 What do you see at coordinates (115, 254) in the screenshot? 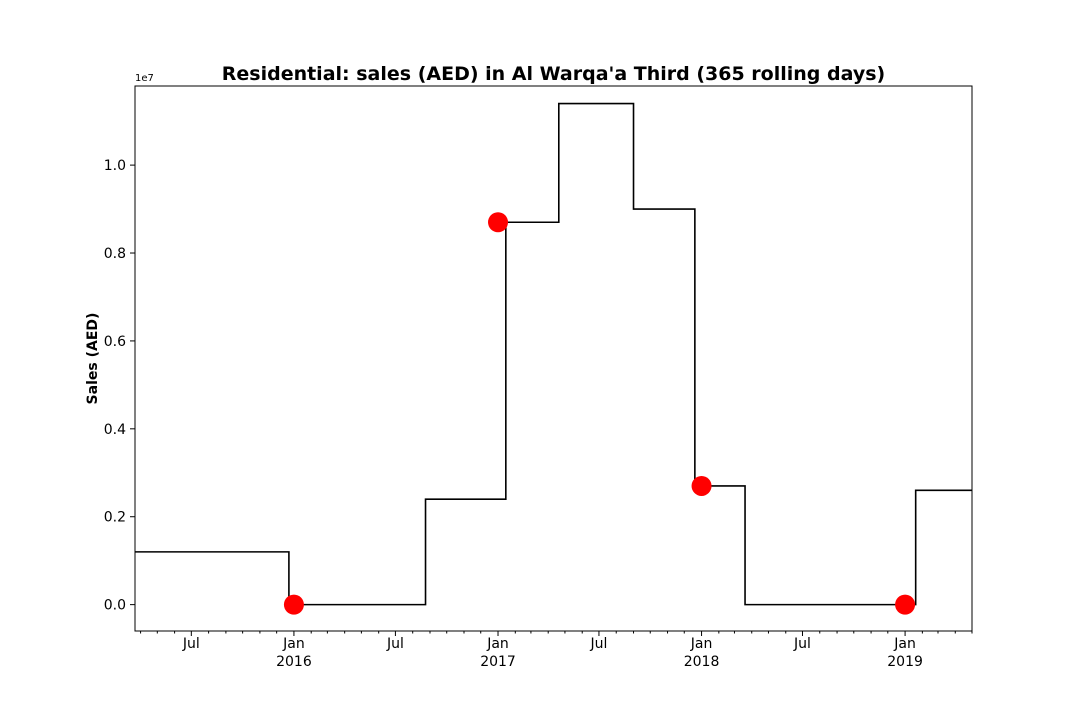
I see `y-tick-label: 0.8` at bounding box center [115, 254].